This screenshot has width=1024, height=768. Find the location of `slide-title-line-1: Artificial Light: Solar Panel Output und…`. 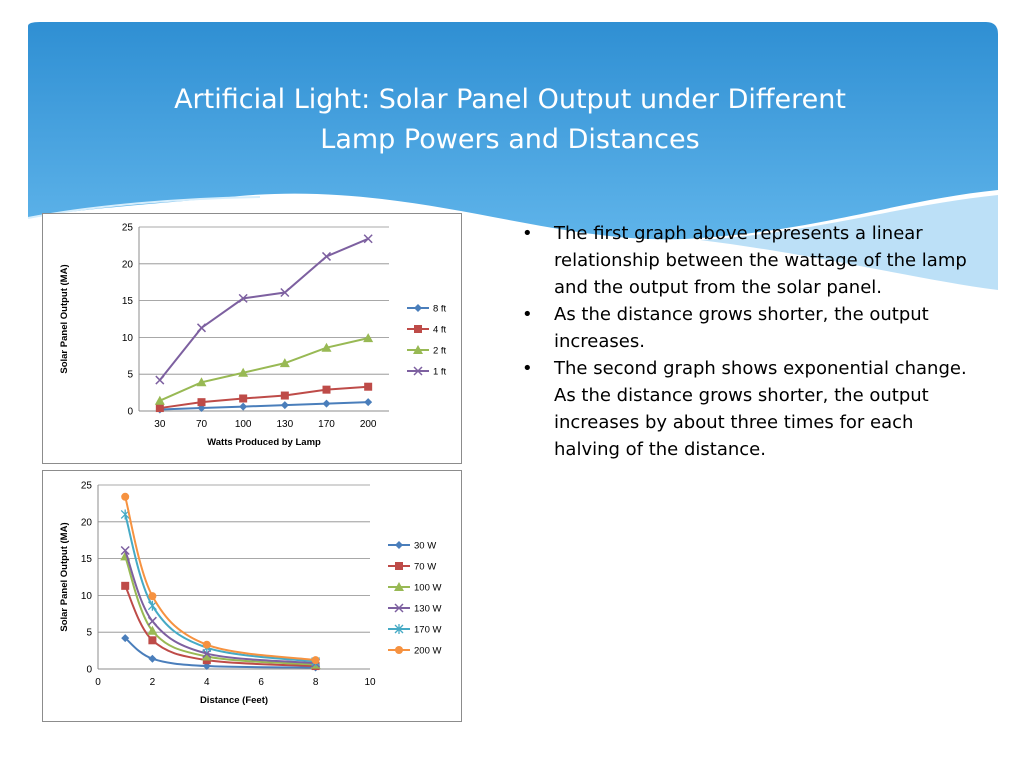

slide-title-line-1: Artificial Light: Solar Panel Output und… is located at coordinates (510, 99).